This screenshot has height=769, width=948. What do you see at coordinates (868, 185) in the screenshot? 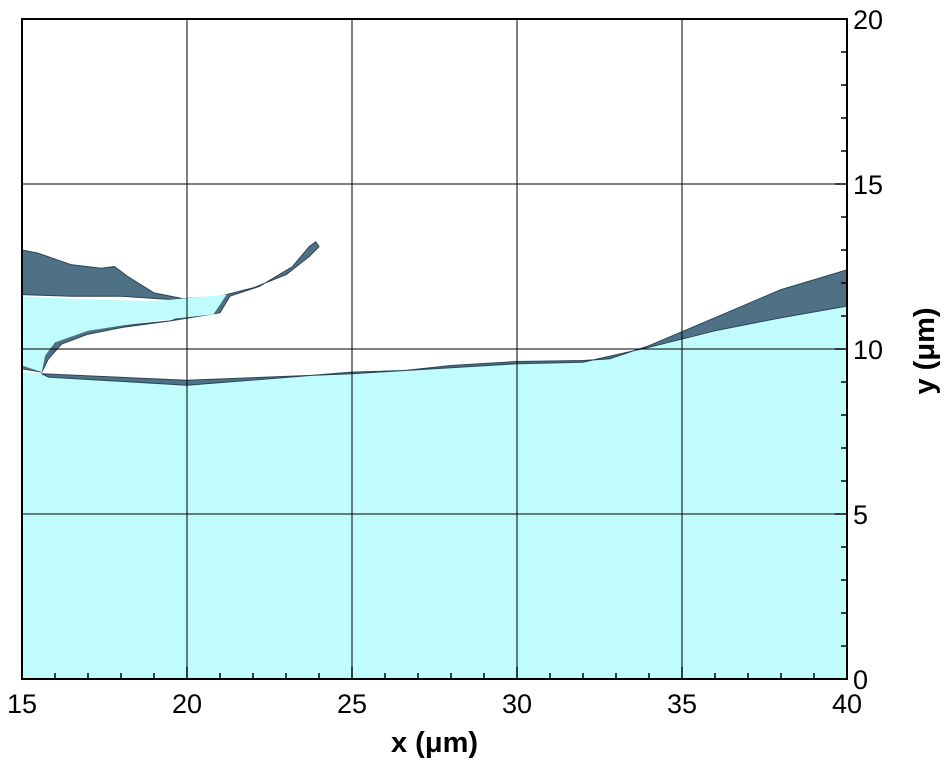
I see `y-tick-label: 15` at bounding box center [868, 185].